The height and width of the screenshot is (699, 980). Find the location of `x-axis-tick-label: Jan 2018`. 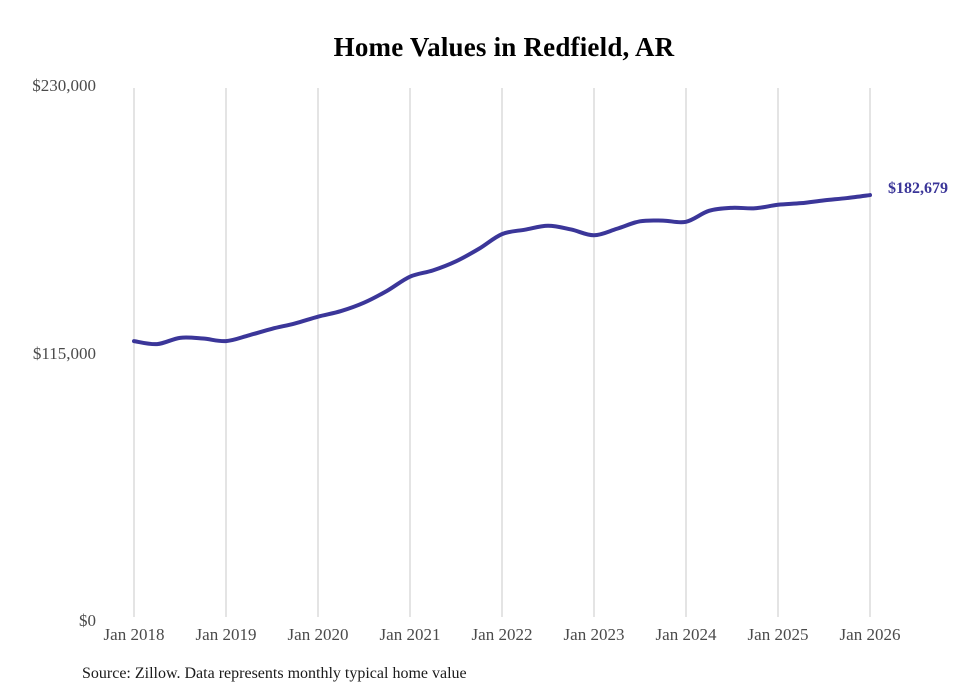

x-axis-tick-label: Jan 2018 is located at coordinates (134, 634).